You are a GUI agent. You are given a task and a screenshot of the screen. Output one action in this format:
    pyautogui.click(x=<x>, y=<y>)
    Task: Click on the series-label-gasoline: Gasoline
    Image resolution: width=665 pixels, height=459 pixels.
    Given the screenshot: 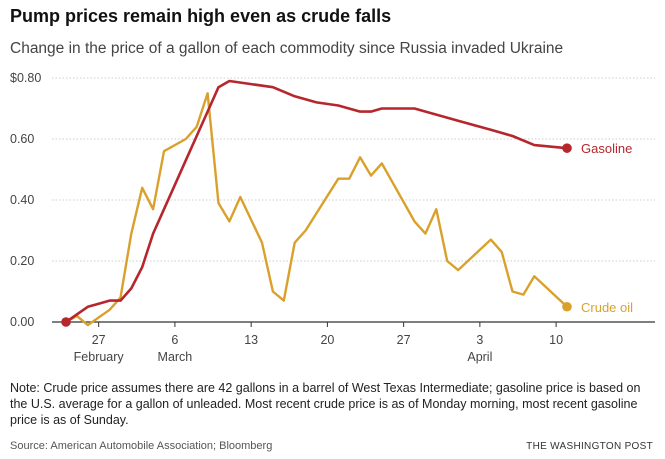 What is the action you would take?
    pyautogui.click(x=606, y=148)
    